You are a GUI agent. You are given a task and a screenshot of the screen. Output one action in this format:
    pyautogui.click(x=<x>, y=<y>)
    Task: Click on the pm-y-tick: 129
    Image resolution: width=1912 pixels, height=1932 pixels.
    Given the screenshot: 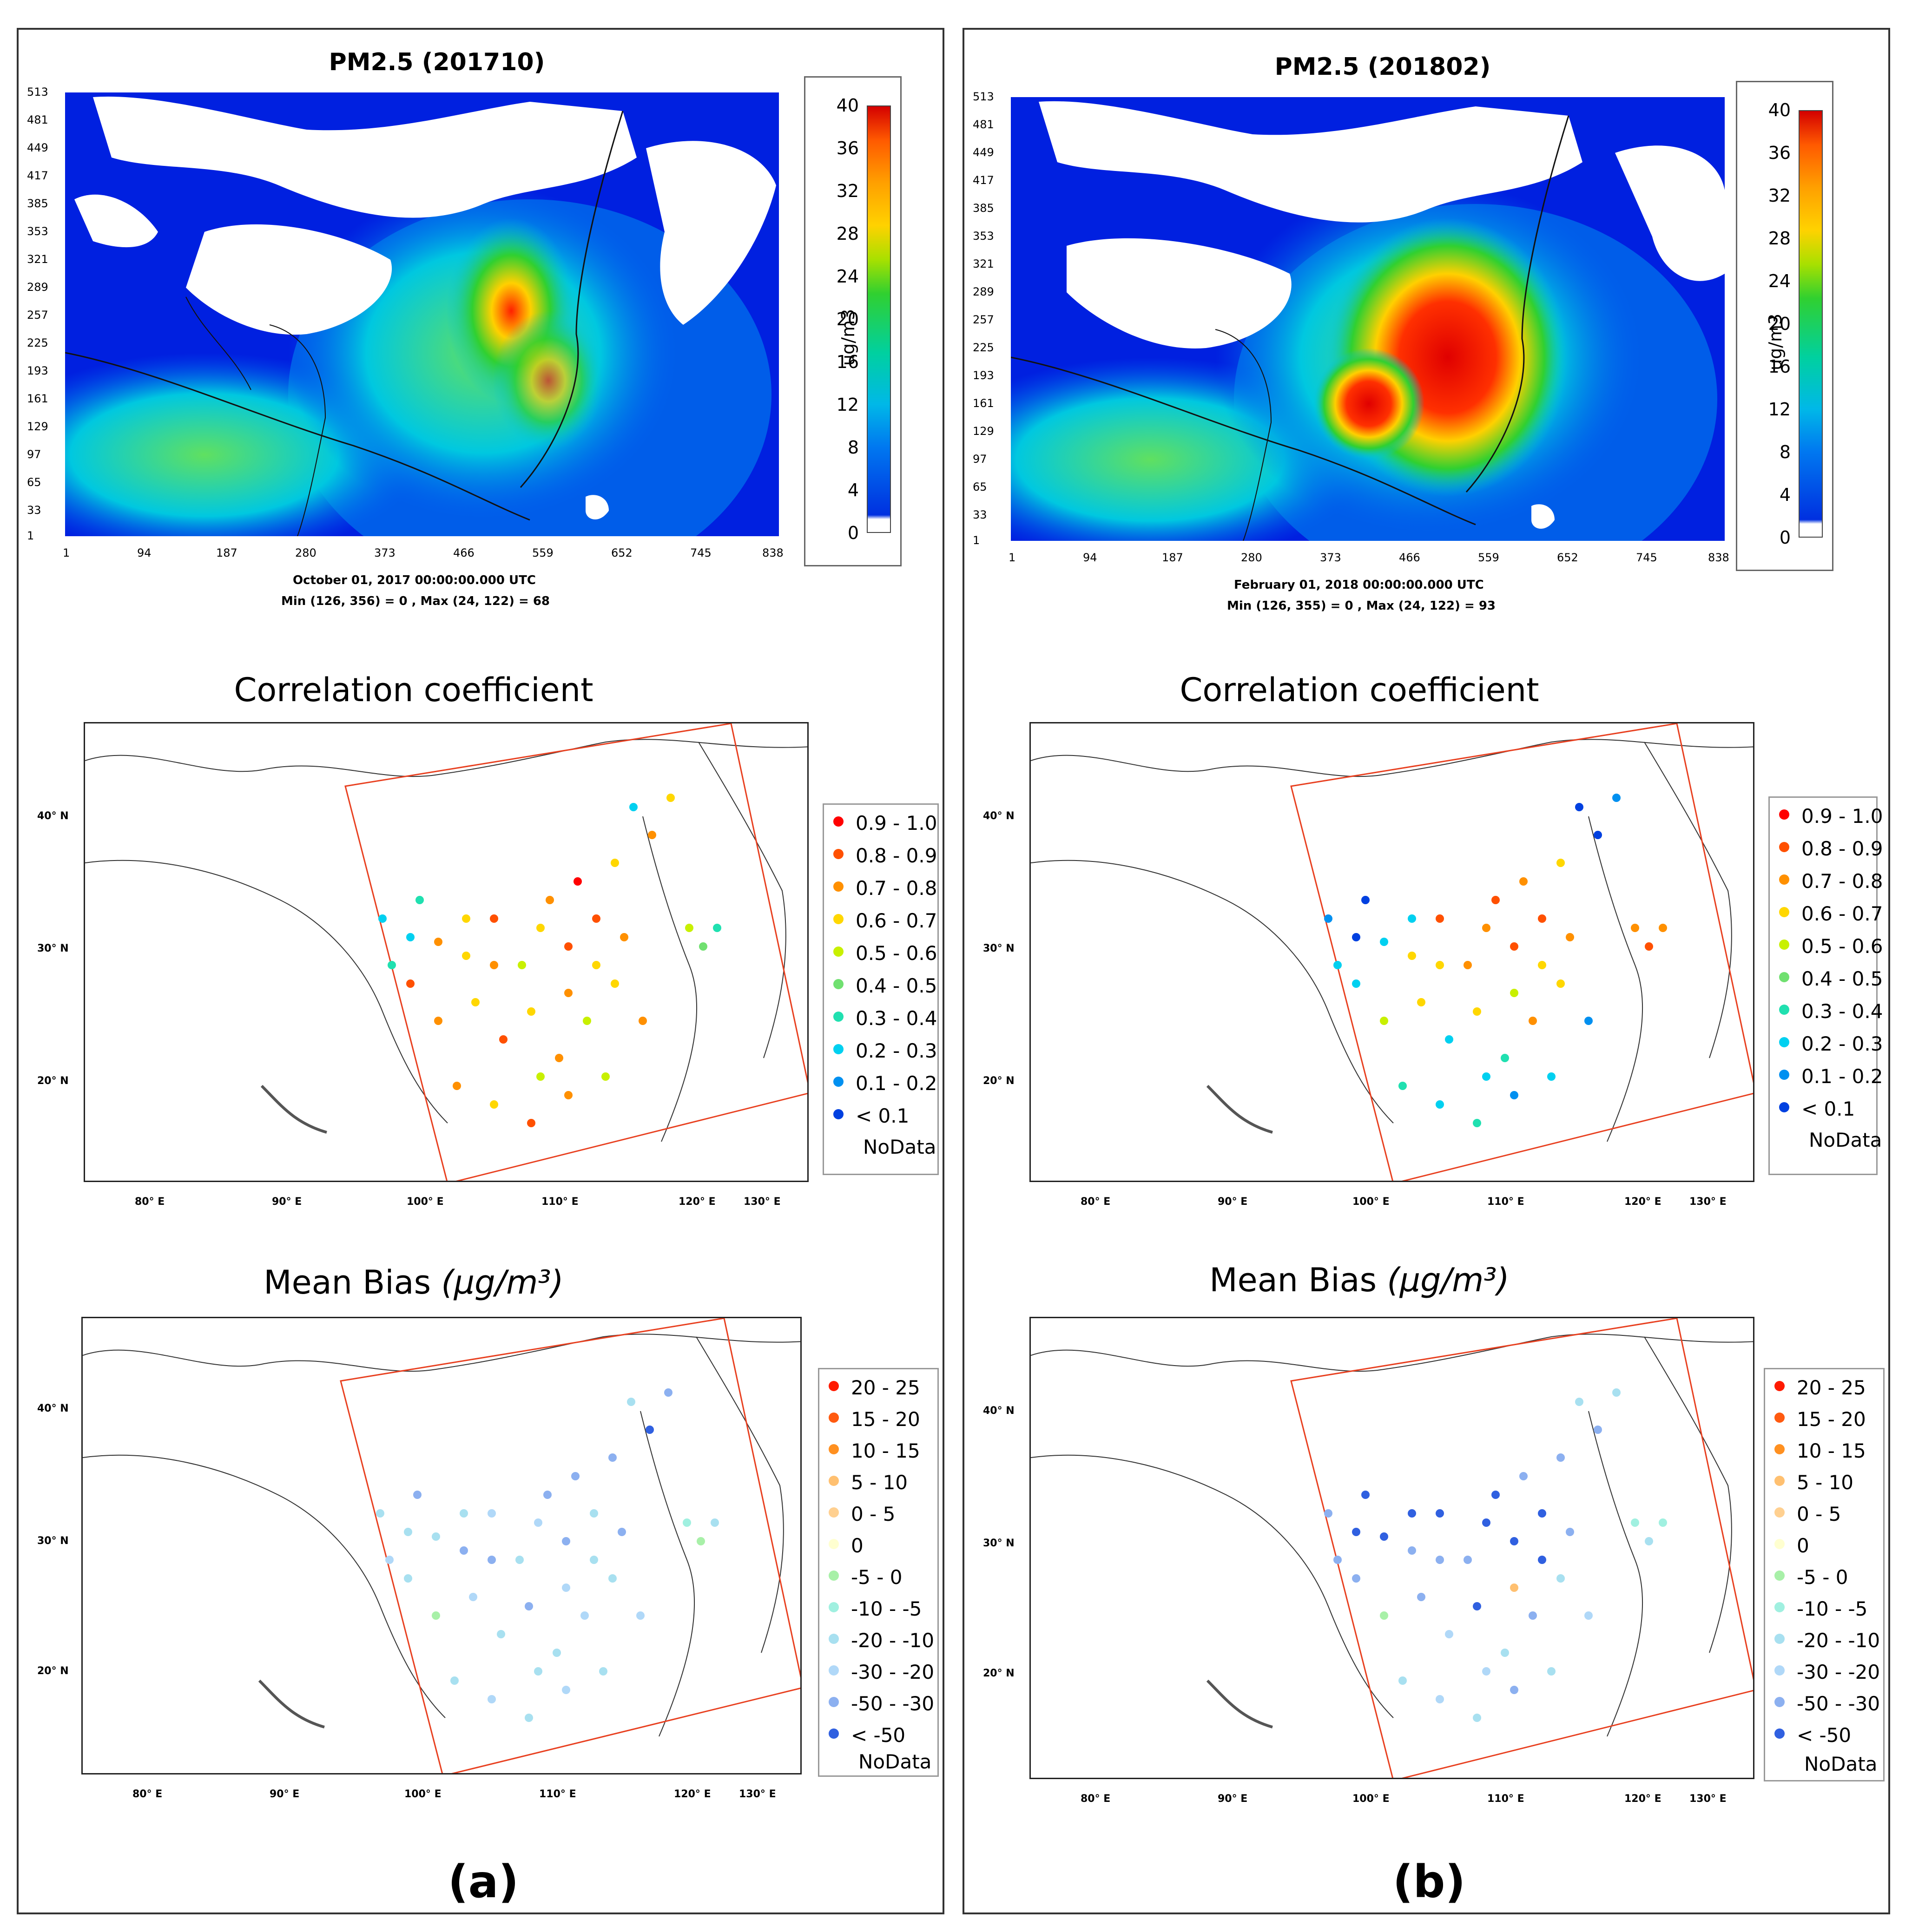 What is the action you would take?
    pyautogui.click(x=37, y=426)
    